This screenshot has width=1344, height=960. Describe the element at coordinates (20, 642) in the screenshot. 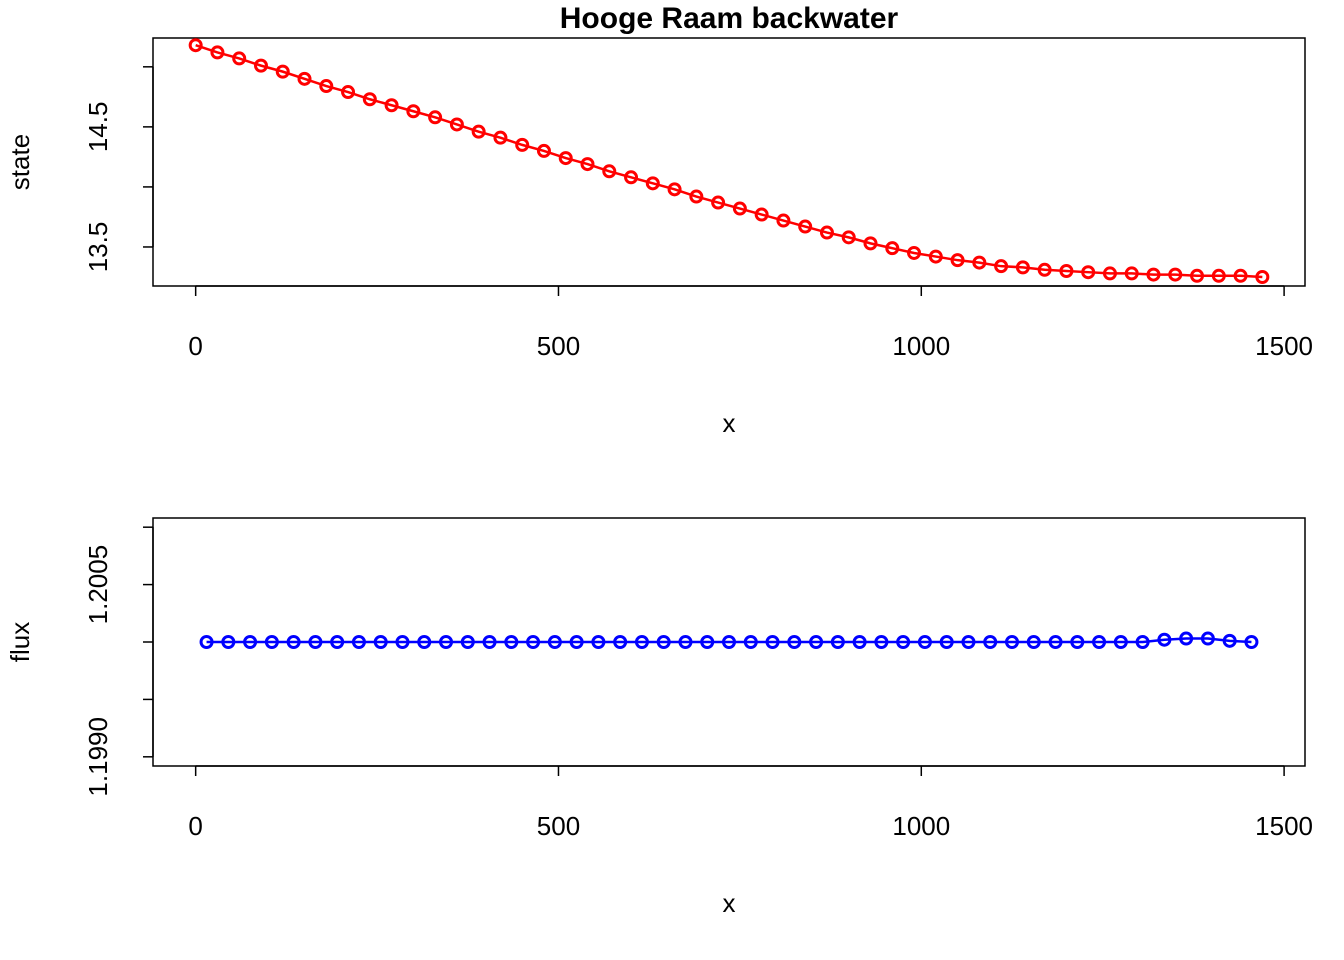

I see `y-axis-label: flux` at that location.